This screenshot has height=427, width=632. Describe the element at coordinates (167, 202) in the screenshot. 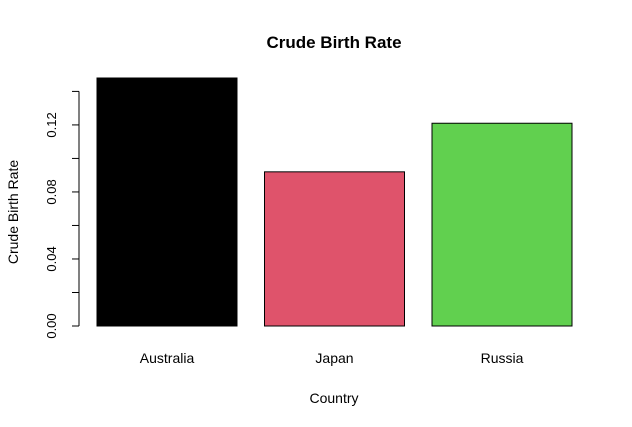

I see `bar-australia` at that location.